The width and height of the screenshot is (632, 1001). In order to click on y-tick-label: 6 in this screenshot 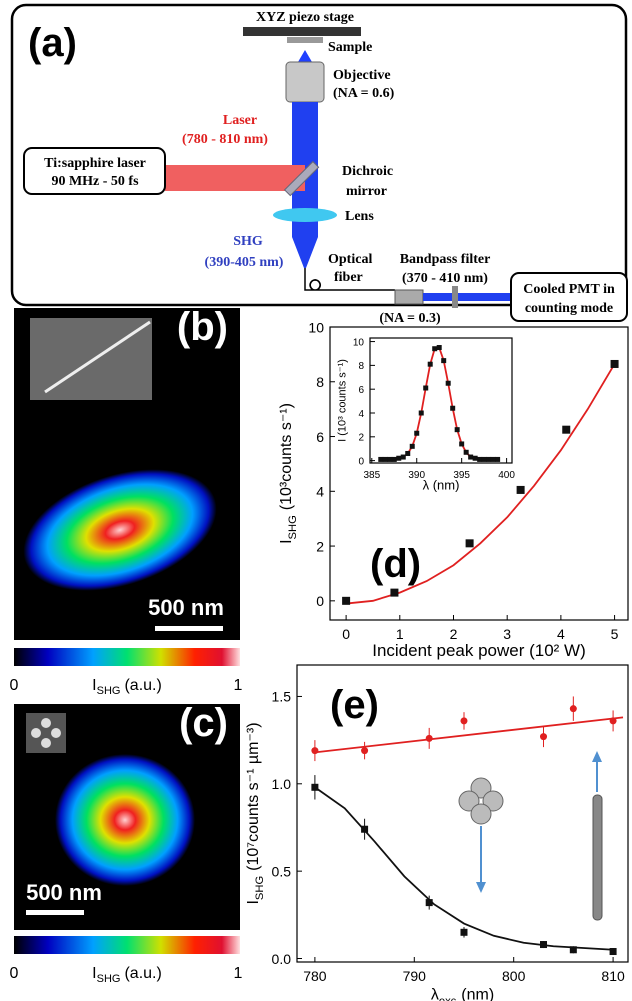, I will do `click(320, 437)`.